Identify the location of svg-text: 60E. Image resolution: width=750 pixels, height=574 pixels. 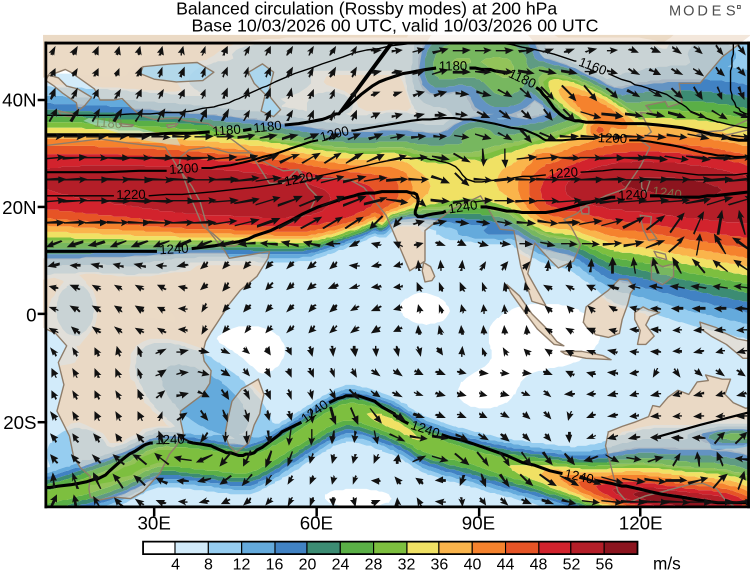
(316, 522).